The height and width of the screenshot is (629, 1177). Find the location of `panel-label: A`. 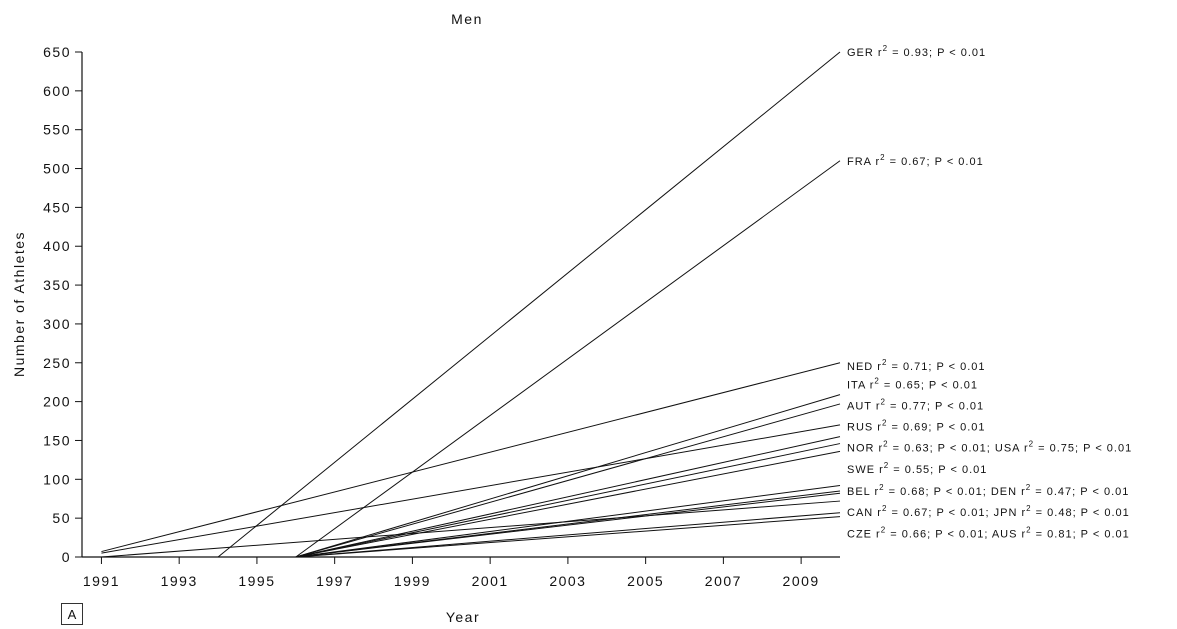

panel-label: A is located at coordinates (72, 614).